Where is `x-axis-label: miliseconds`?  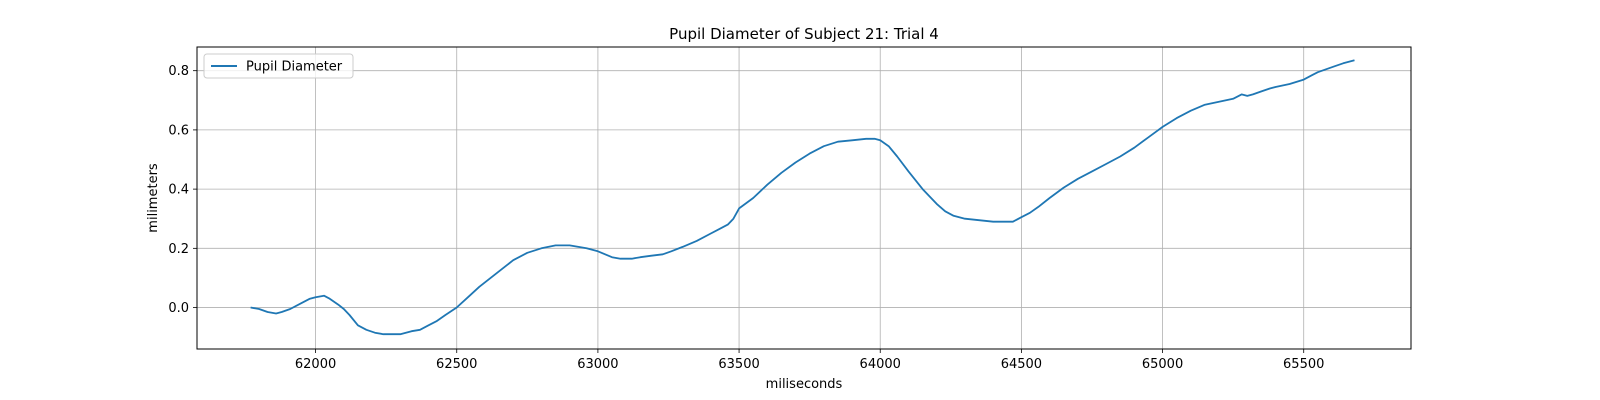
x-axis-label: miliseconds is located at coordinates (804, 384).